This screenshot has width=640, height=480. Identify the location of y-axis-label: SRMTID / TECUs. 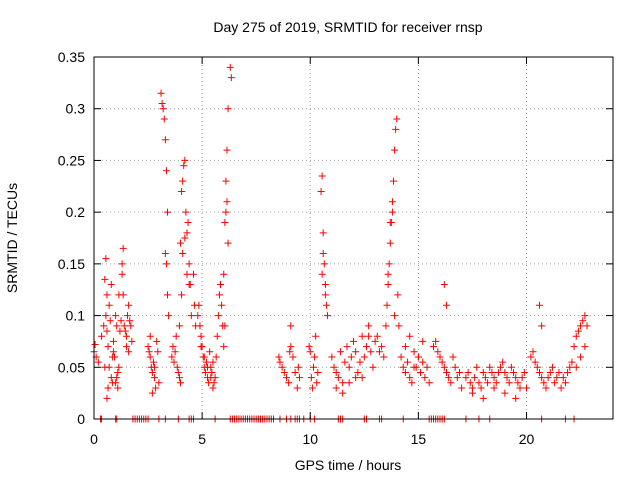
(12, 238).